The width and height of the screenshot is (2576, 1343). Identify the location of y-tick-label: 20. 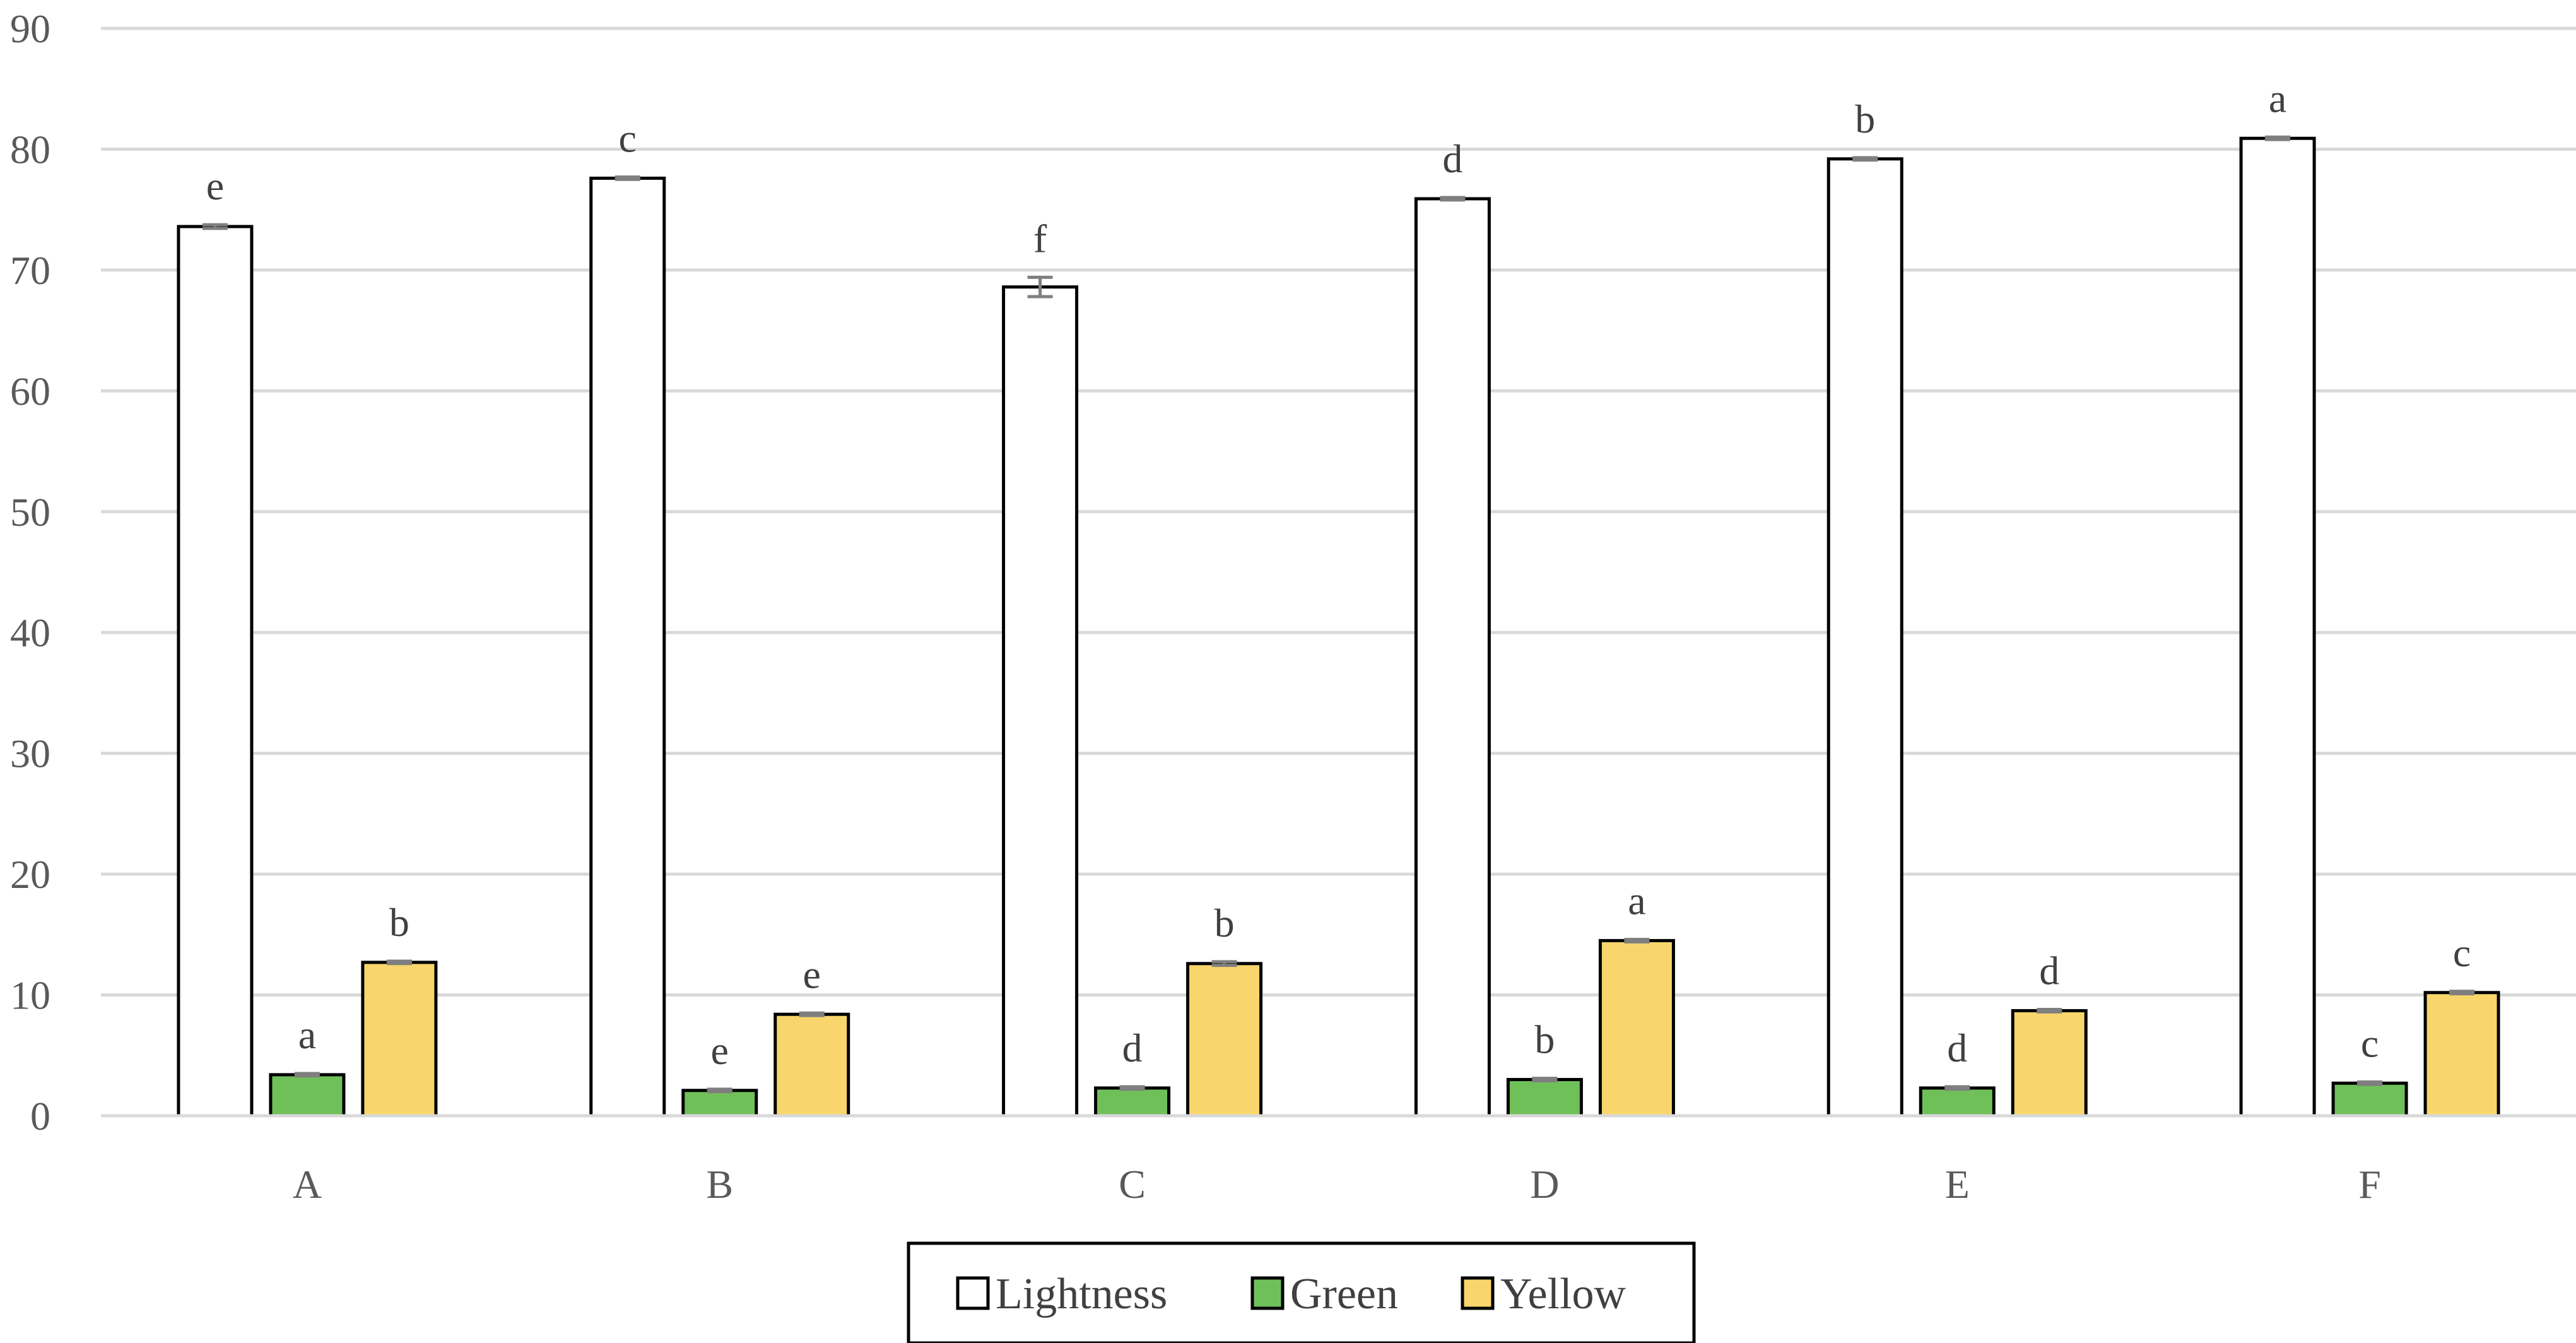
(30, 874).